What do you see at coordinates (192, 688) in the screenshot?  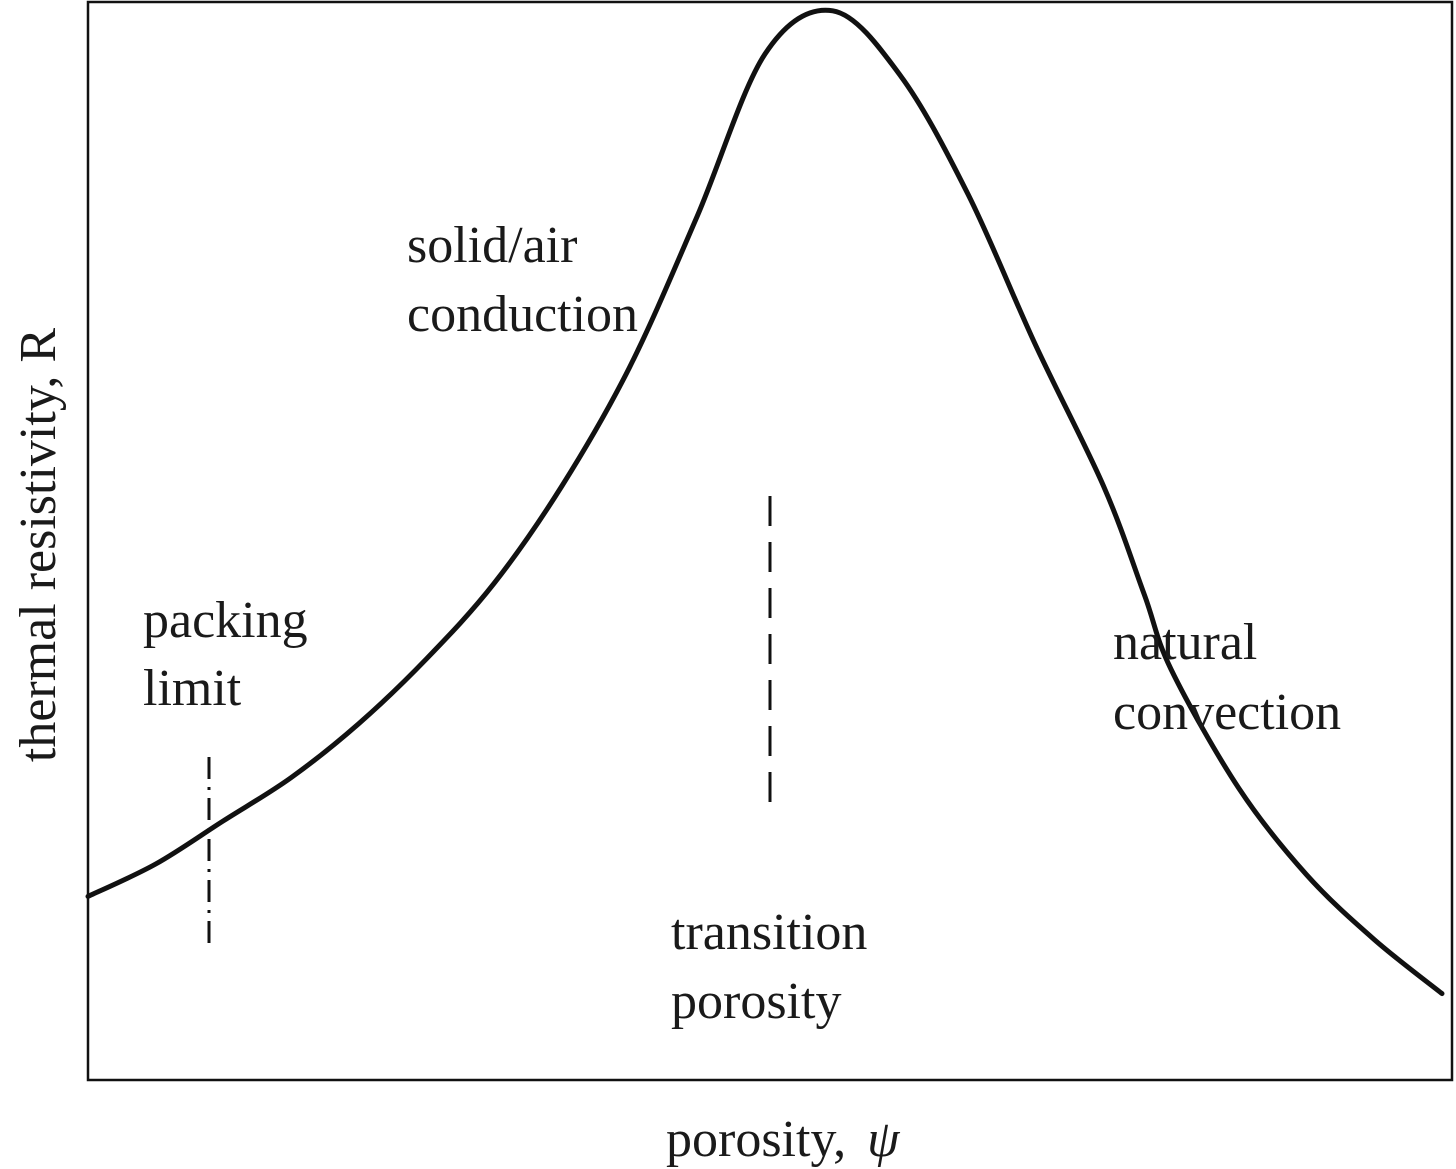 I see `packing-limit-label-line2: limit` at bounding box center [192, 688].